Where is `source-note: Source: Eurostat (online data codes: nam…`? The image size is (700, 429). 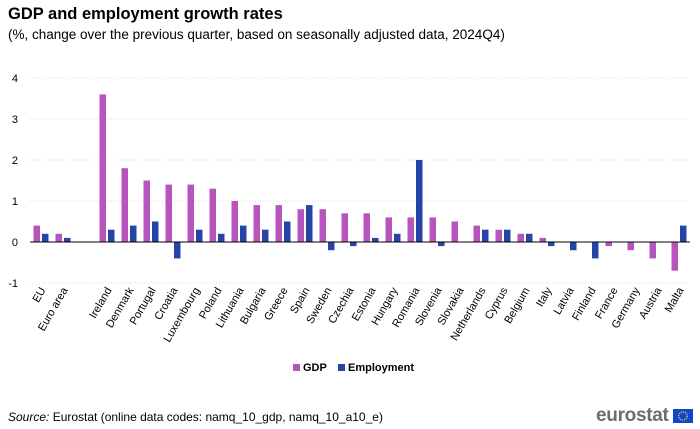 source-note: Source: Eurostat (online data codes: nam… is located at coordinates (195, 417).